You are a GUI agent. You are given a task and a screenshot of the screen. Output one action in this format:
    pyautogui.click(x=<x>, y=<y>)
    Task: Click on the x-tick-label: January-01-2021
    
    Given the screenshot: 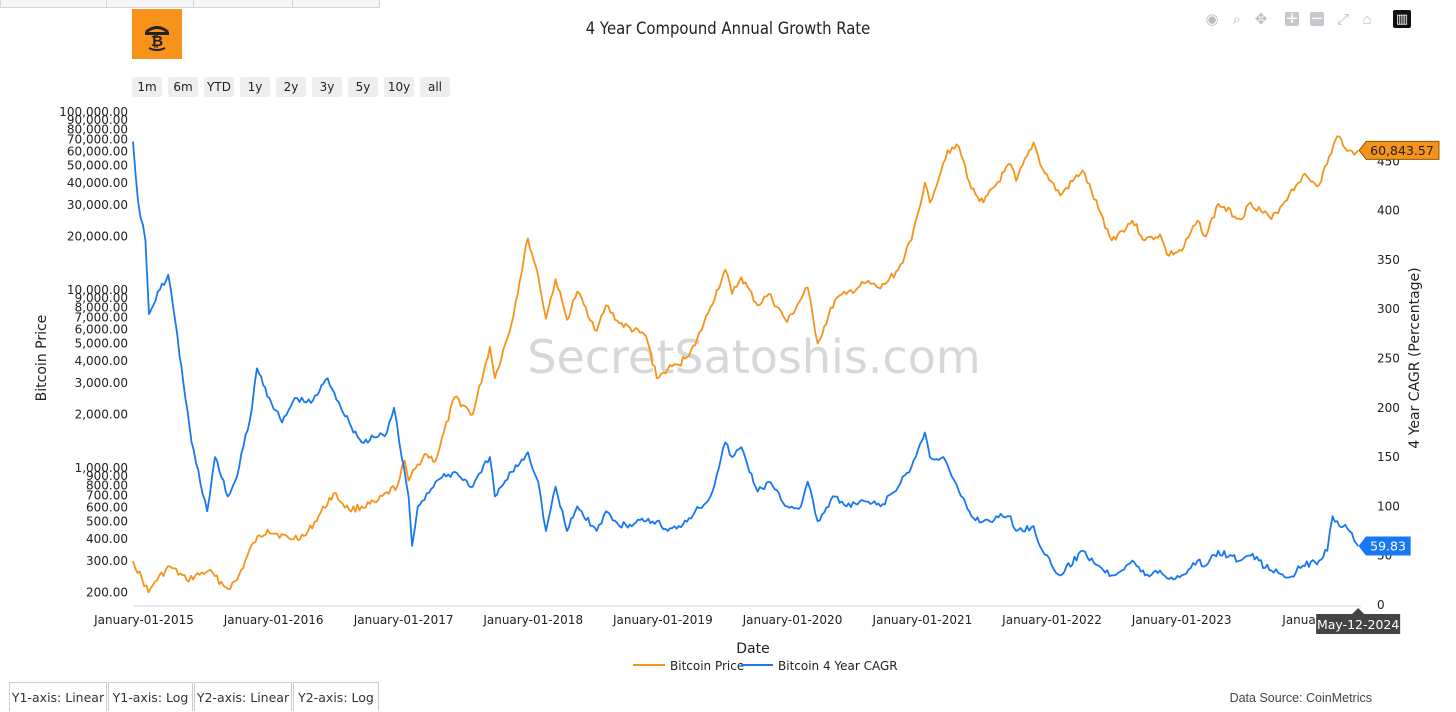 What is the action you would take?
    pyautogui.click(x=922, y=620)
    